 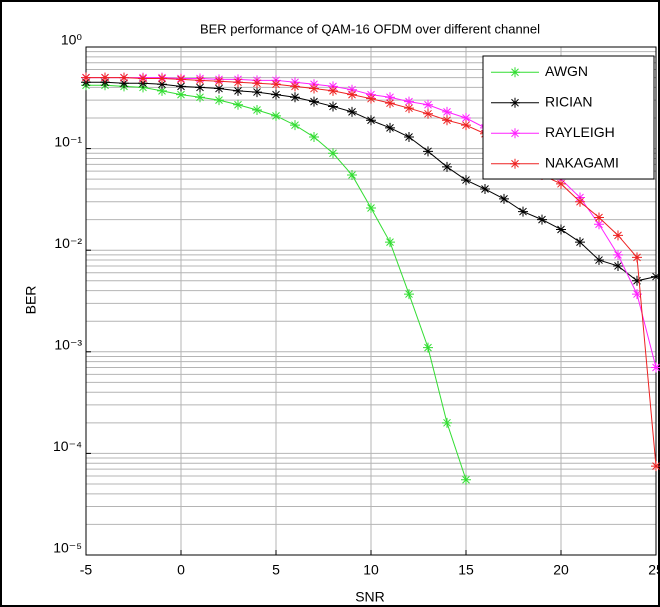 I want to click on legend-label: RAYLEIGH, so click(x=580, y=132).